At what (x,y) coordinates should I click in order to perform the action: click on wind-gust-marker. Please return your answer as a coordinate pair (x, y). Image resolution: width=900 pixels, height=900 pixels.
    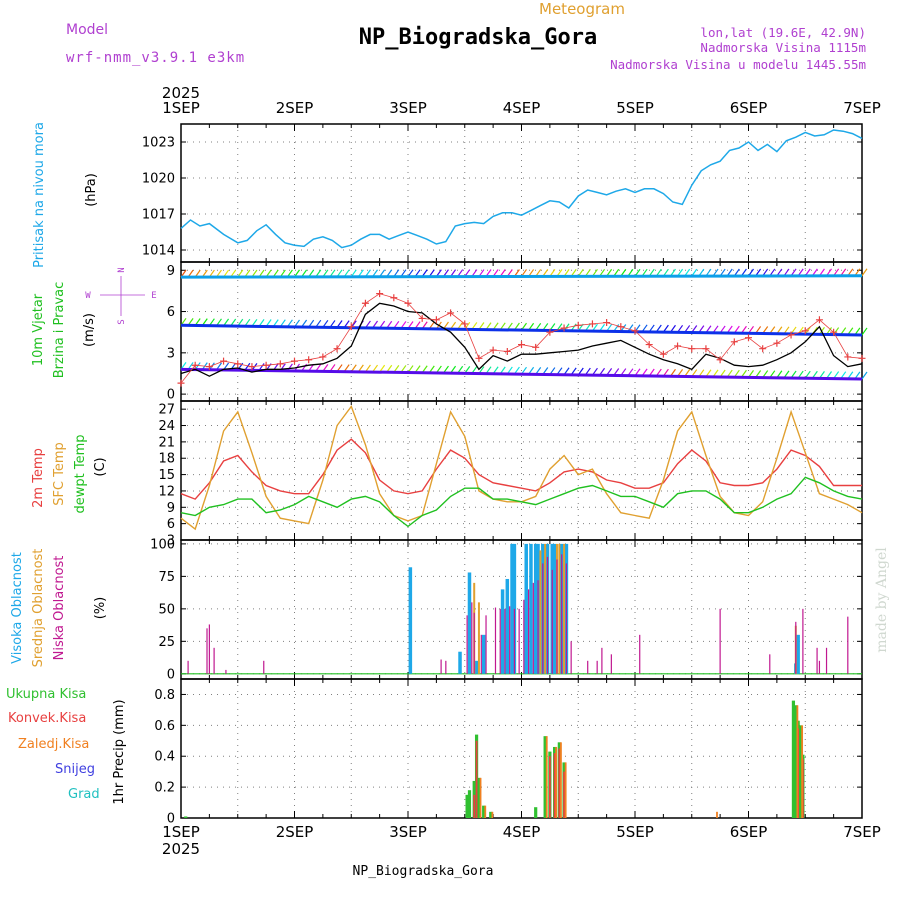
    Looking at the image, I should click on (181, 383).